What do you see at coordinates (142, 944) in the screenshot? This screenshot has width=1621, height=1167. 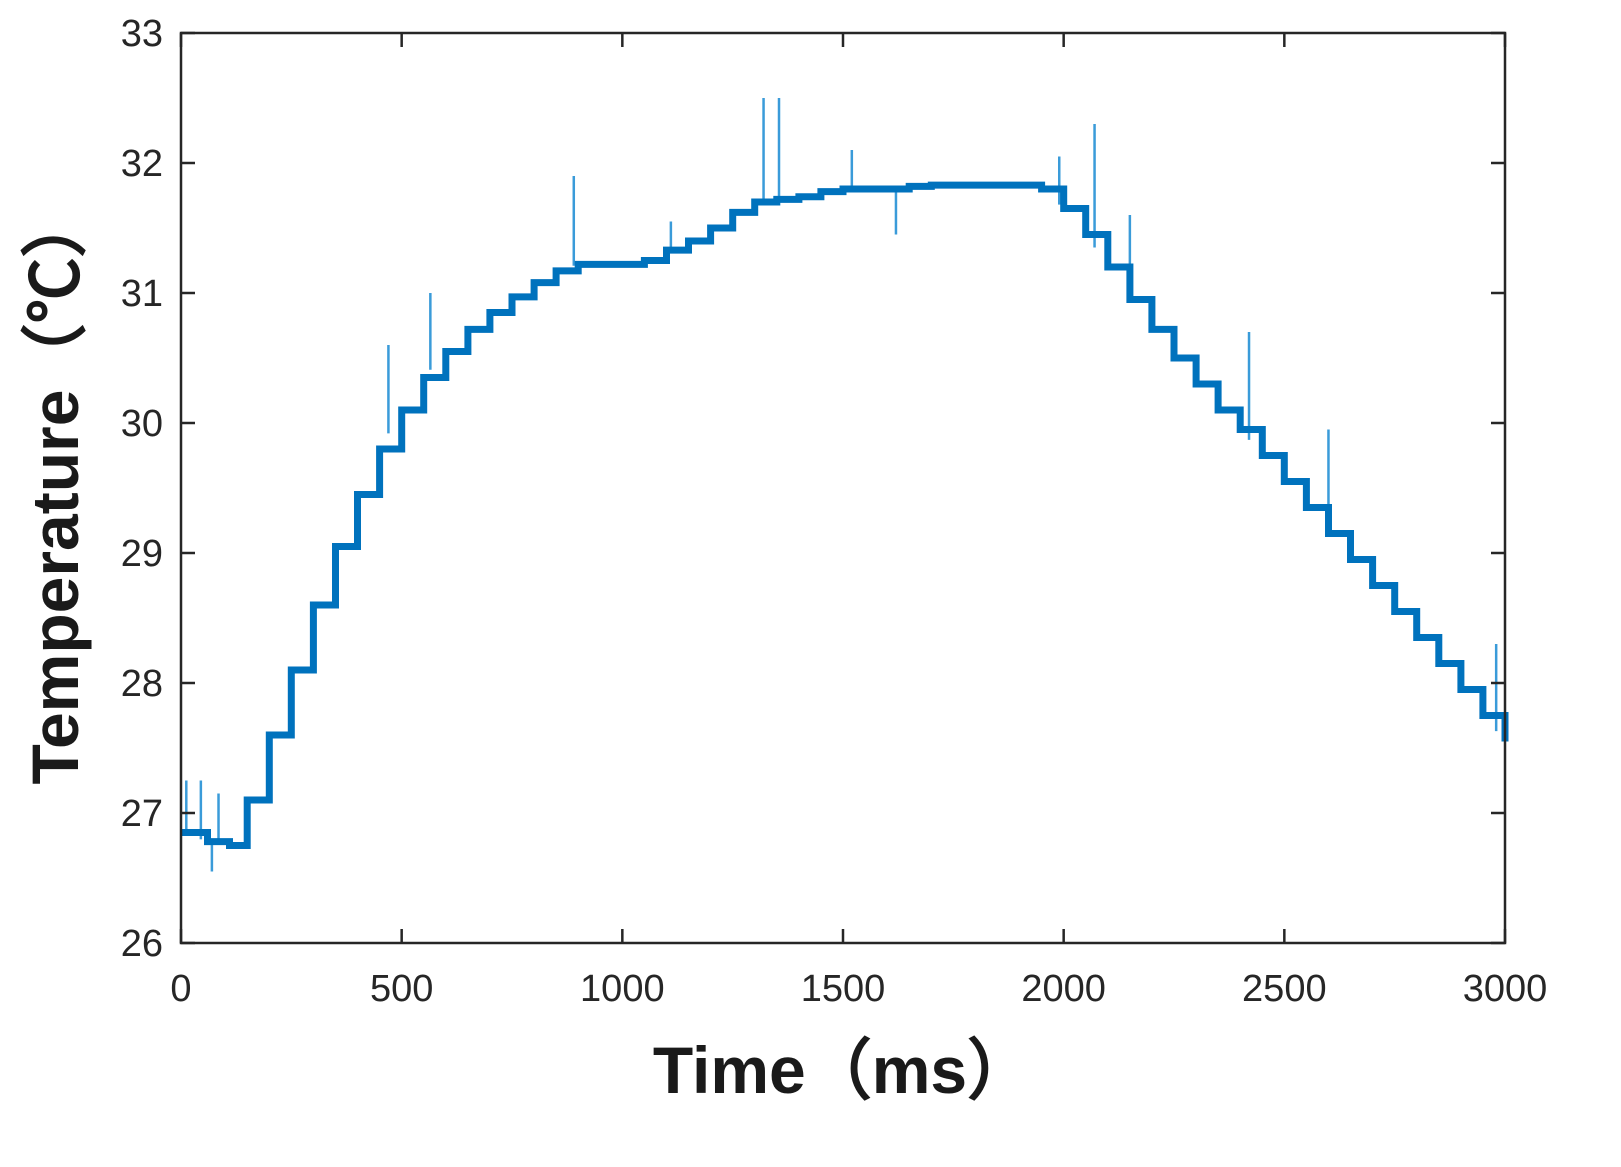 I see `y-tick-label: 26` at bounding box center [142, 944].